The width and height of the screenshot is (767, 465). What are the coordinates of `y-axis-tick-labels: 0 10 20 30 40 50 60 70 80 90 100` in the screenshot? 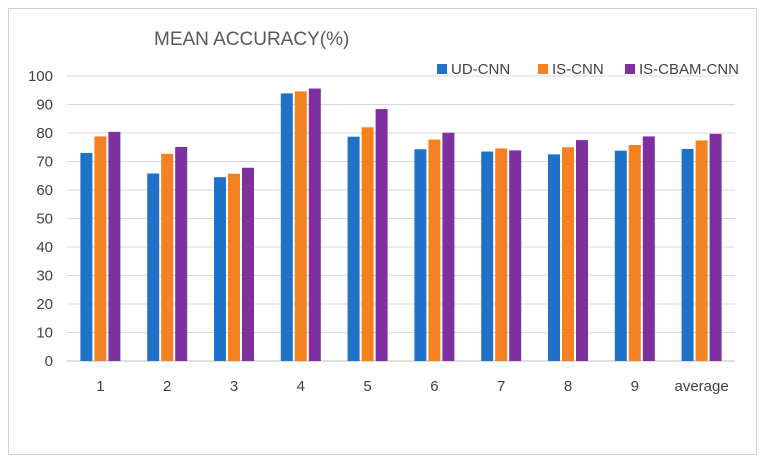 It's located at (40, 219).